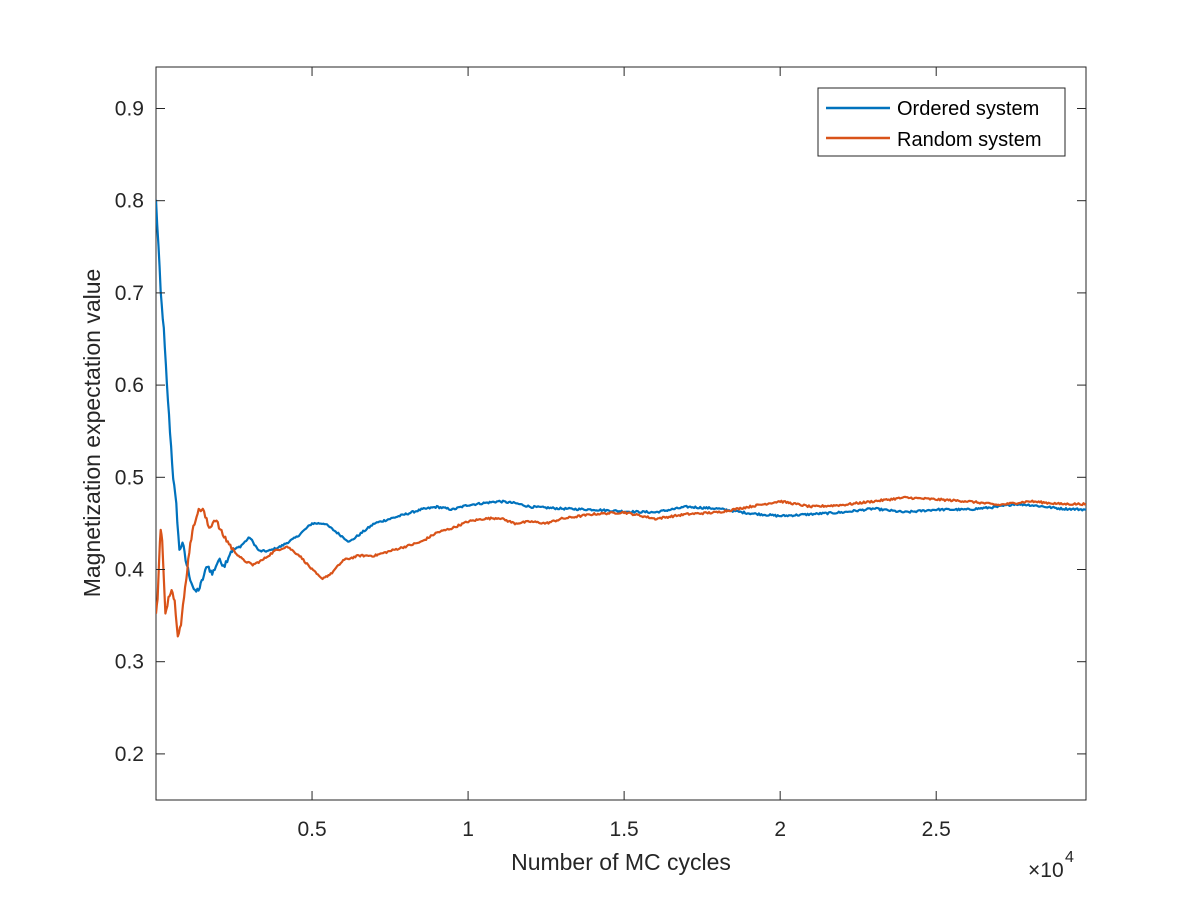 This screenshot has width=1200, height=900. I want to click on legend: Ordered system Random system, so click(941, 122).